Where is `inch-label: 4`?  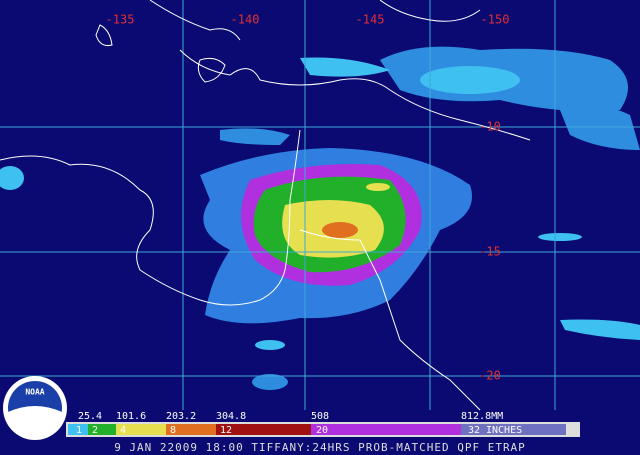 inch-label: 4 is located at coordinates (123, 430).